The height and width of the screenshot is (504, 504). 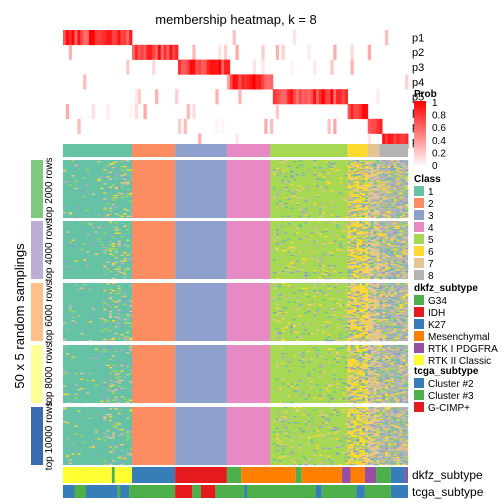 What do you see at coordinates (418, 38) in the screenshot?
I see `prob-row-label: p1` at bounding box center [418, 38].